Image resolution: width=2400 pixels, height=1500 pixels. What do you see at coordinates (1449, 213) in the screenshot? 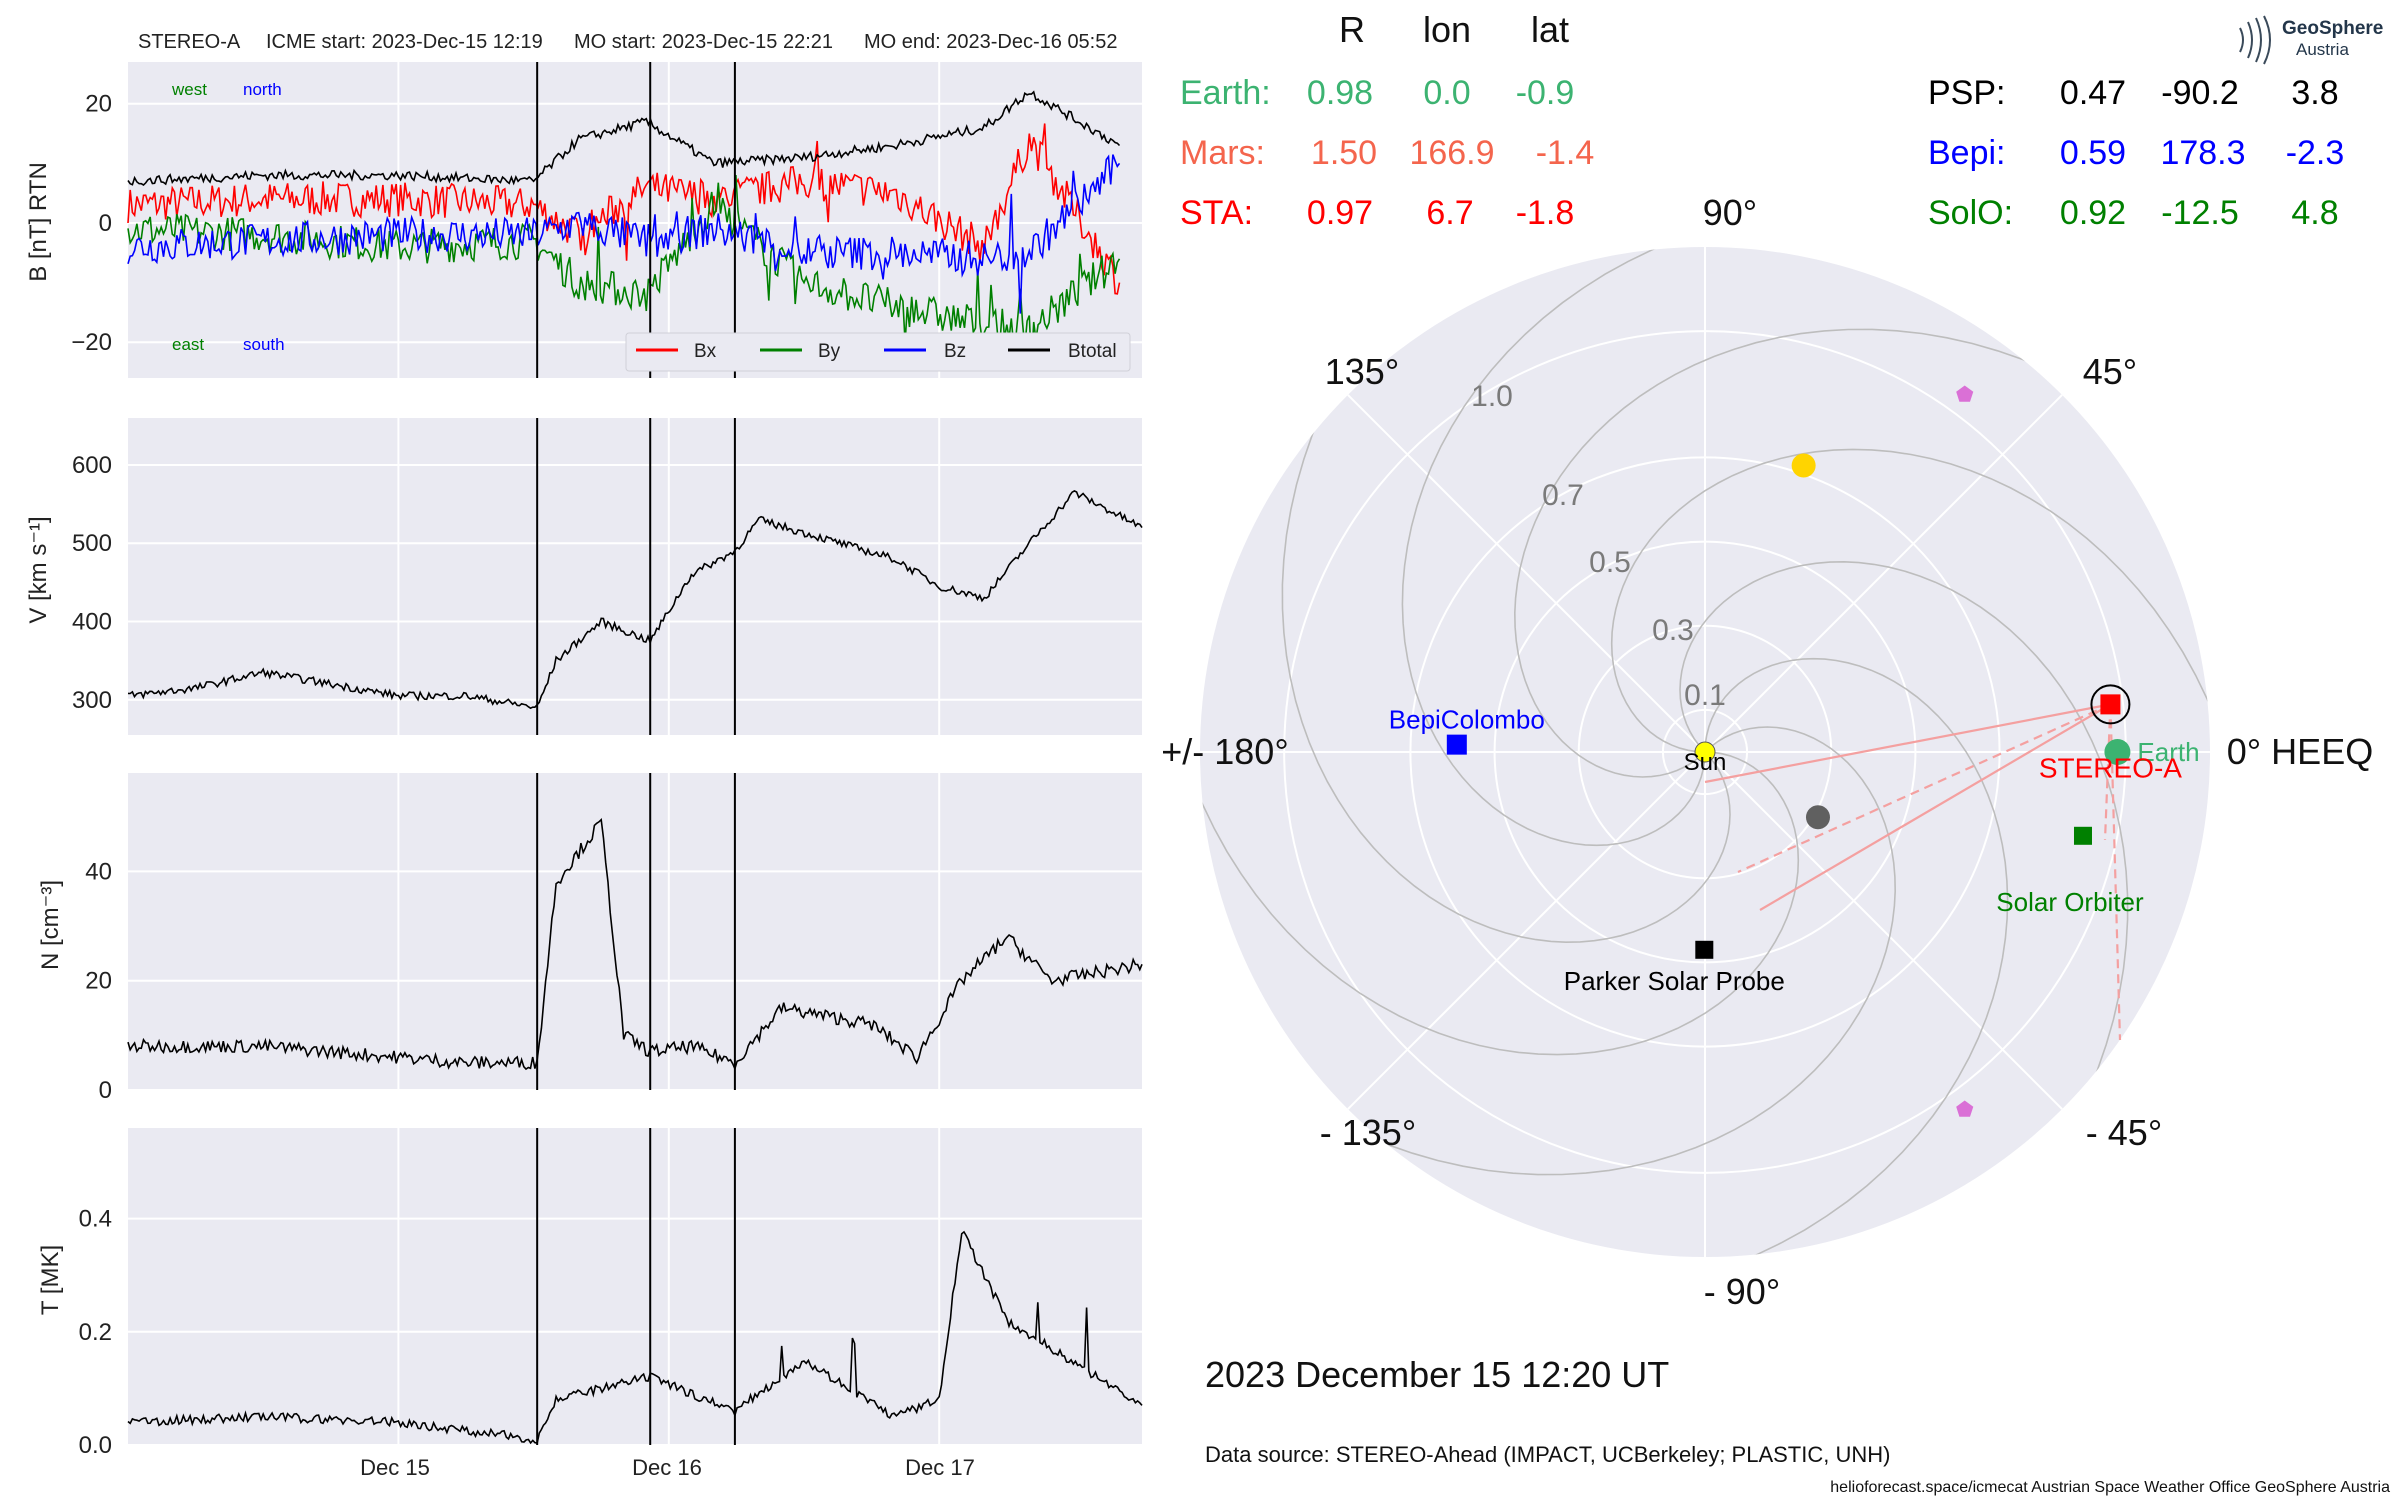
I see `sta-lon: 6.7` at bounding box center [1449, 213].